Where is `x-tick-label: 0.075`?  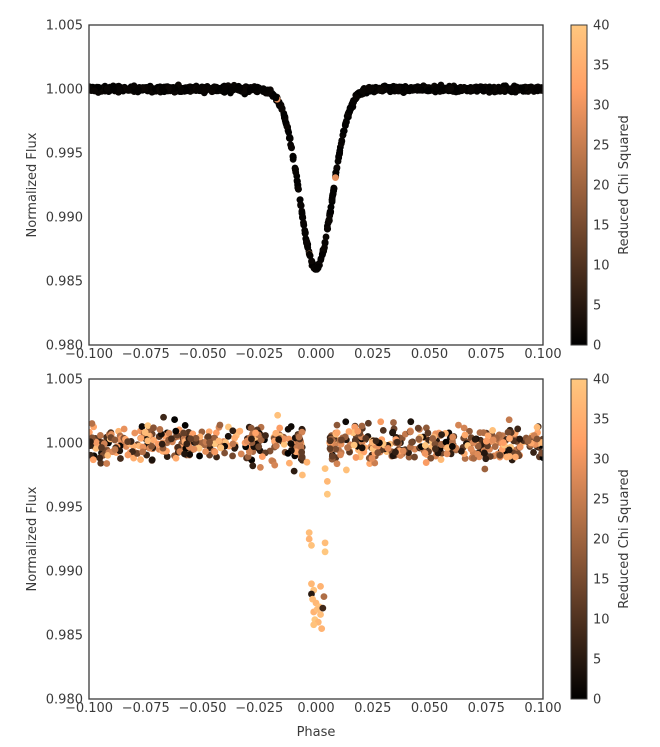 x-tick-label: 0.075 is located at coordinates (486, 708).